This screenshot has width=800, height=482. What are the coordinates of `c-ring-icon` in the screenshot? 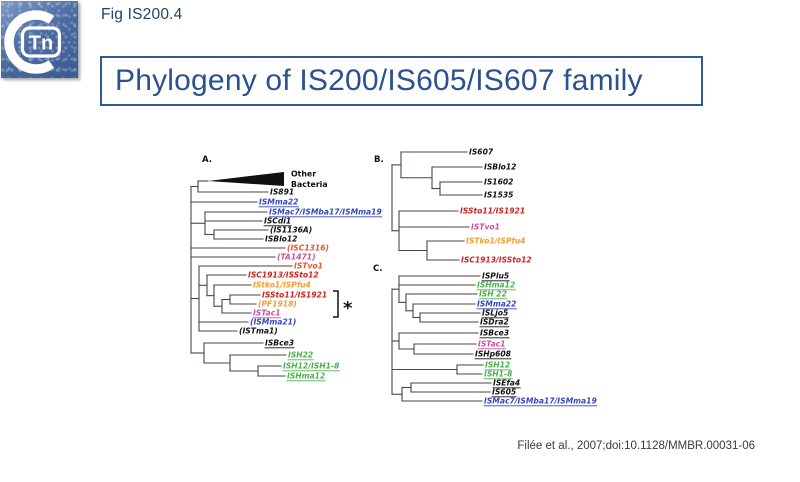 It's located at (29, 42).